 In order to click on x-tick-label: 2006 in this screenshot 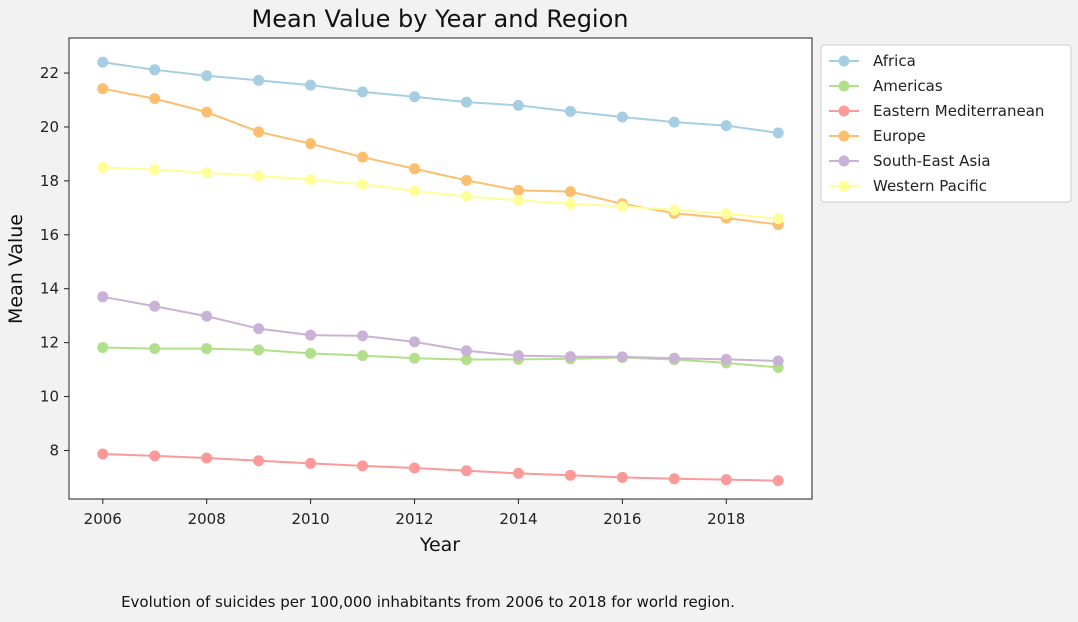, I will do `click(103, 519)`.